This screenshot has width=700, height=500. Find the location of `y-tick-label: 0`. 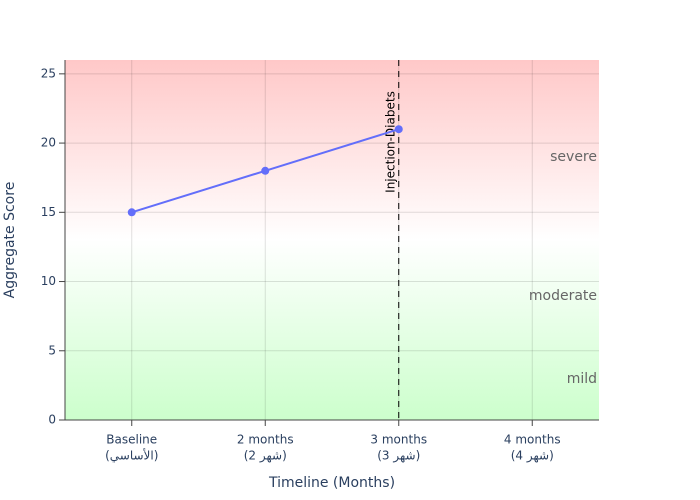

y-tick-label: 0 is located at coordinates (52, 420).